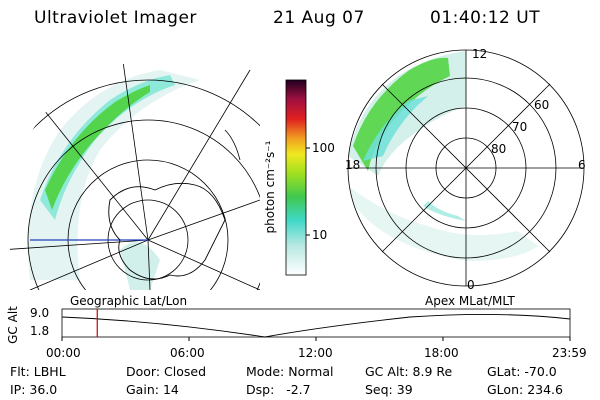  What do you see at coordinates (40, 313) in the screenshot?
I see `timeline-ytick-high: 9.0` at bounding box center [40, 313].